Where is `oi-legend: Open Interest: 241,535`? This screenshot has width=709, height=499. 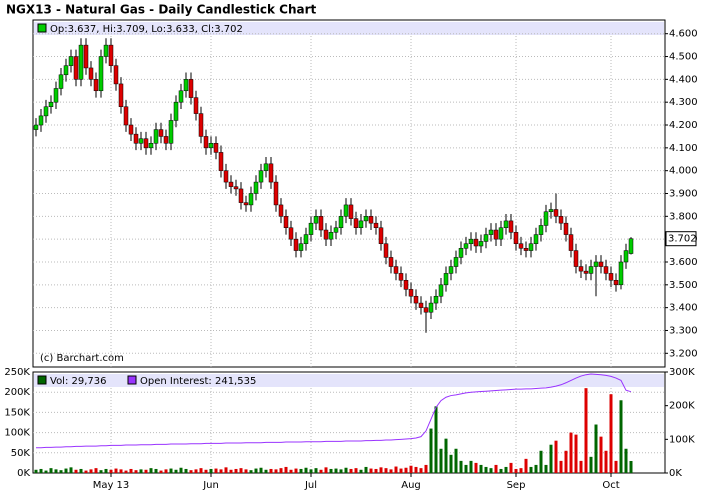
oi-legend: Open Interest: 241,535 is located at coordinates (198, 381).